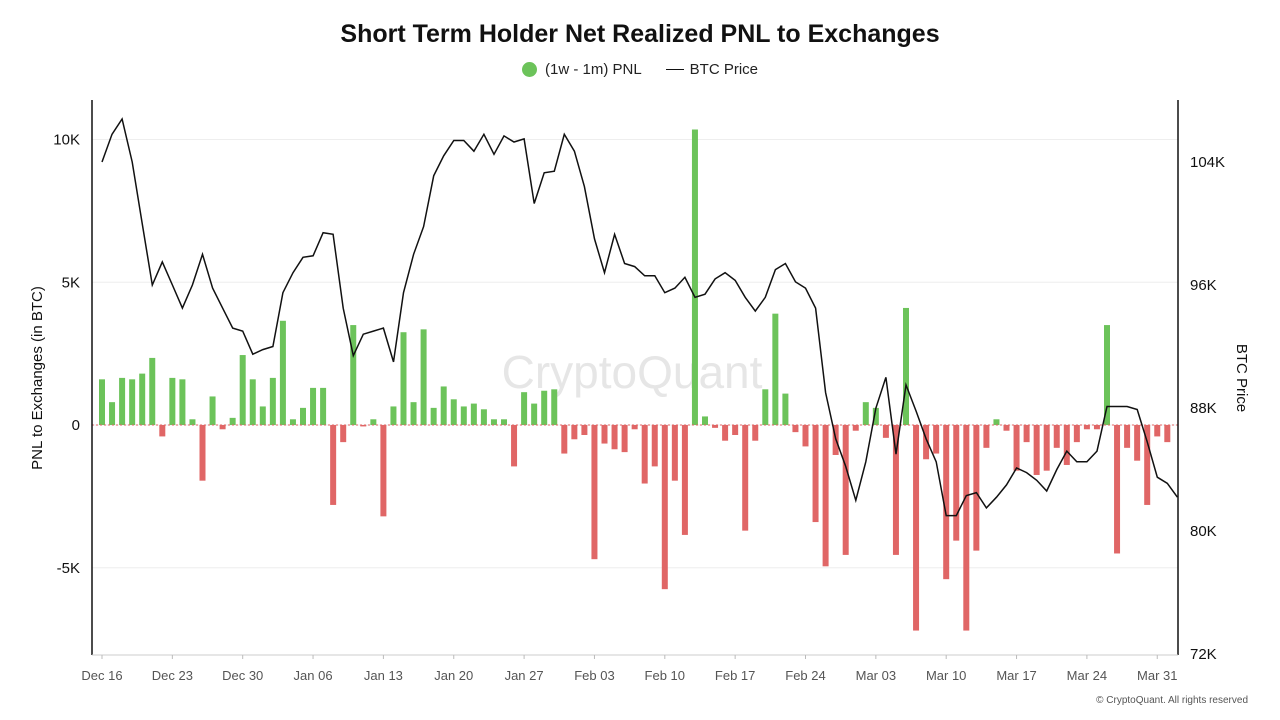 The image size is (1280, 720). Describe the element at coordinates (101, 675) in the screenshot. I see `x-tick-label: Dec 16` at that location.